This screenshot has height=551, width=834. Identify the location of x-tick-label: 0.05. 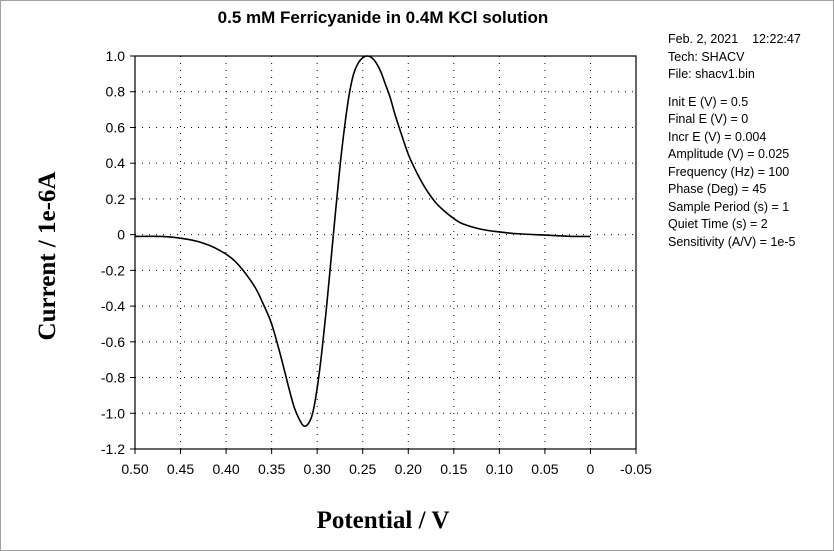
(544, 469).